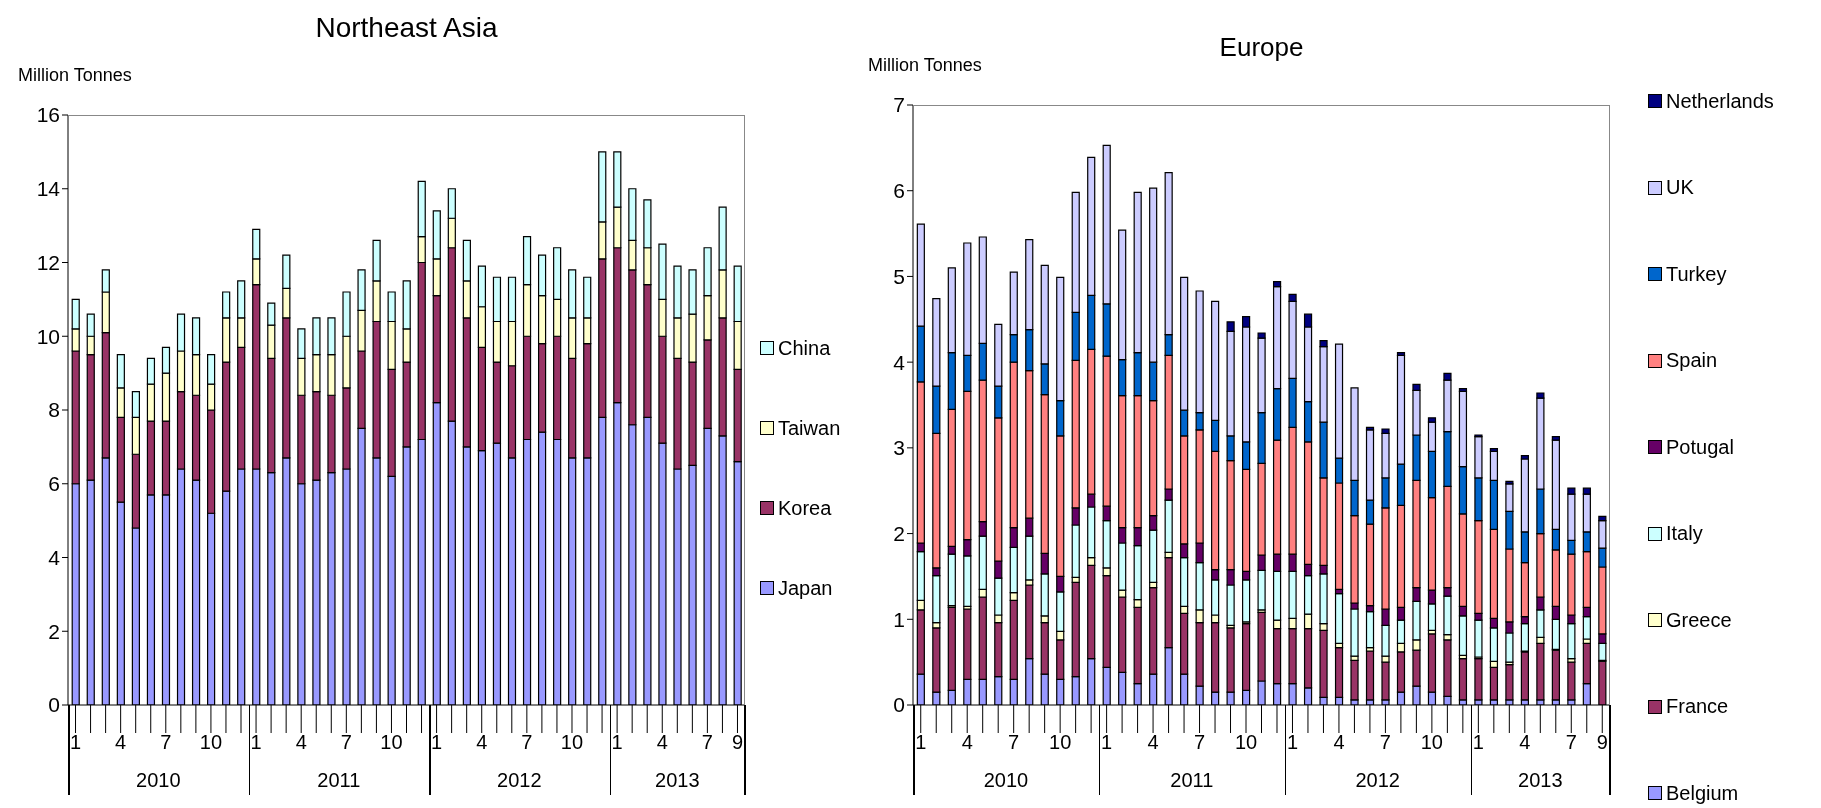  Describe the element at coordinates (48, 336) in the screenshot. I see `y-tick-label: 10` at that location.